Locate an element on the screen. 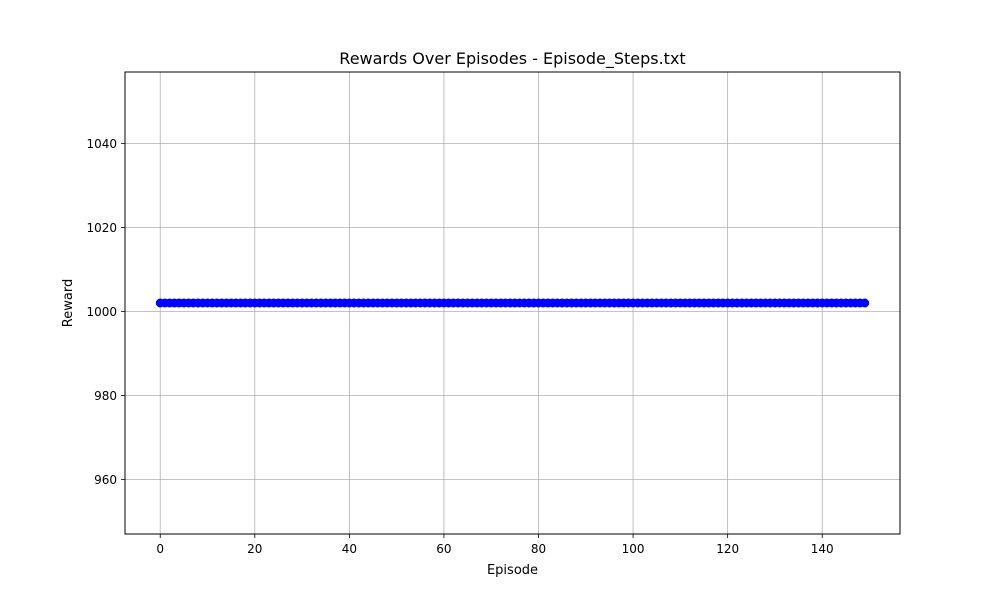 This screenshot has width=1000, height=604. y-tick-label: 960 is located at coordinates (105, 480).